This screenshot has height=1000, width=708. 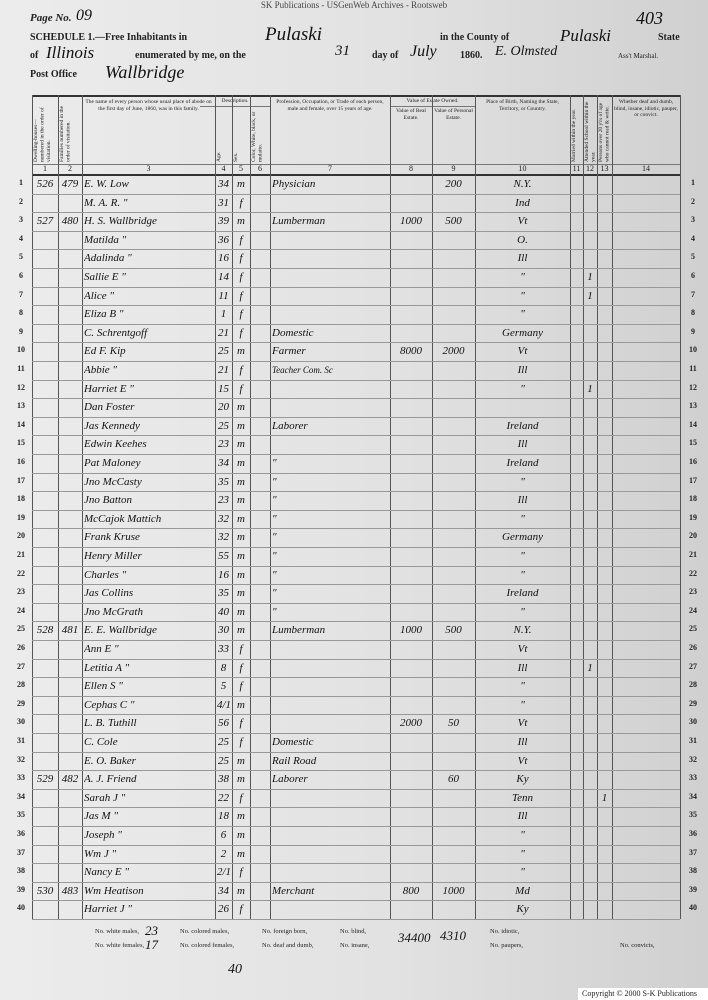 I want to click on line-number: 6, so click(x=693, y=275).